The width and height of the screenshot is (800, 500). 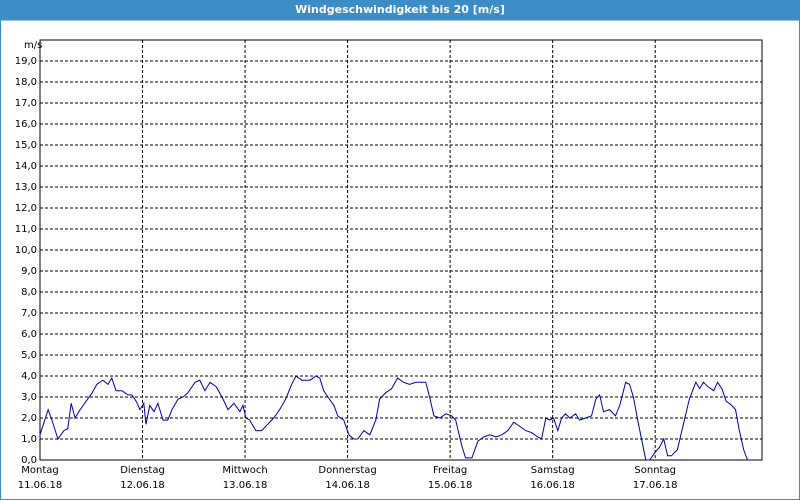 I want to click on x-tick-label: Sonntag 17.06.18, so click(x=655, y=478).